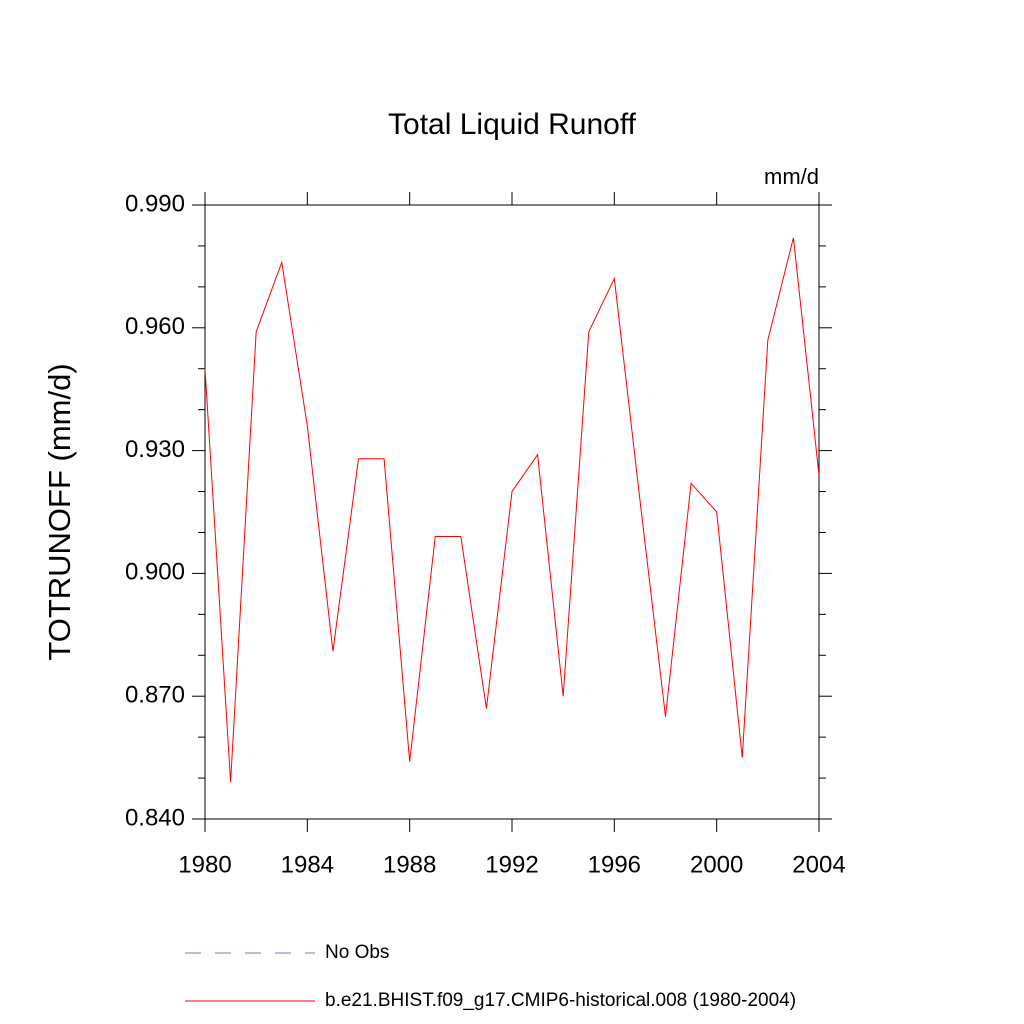 The height and width of the screenshot is (1024, 1024). Describe the element at coordinates (511, 864) in the screenshot. I see `x-tick-label: 1992` at that location.